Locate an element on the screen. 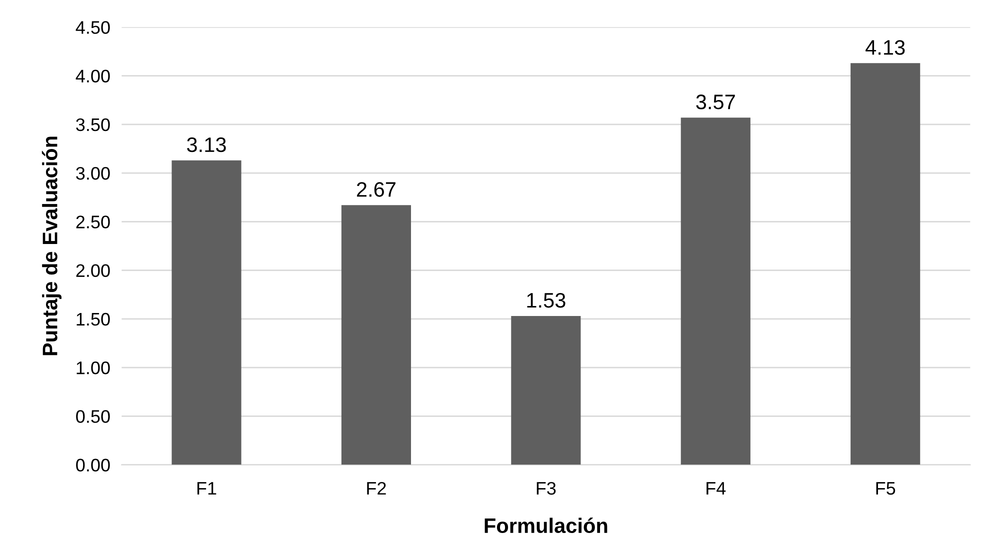  data-label: 3.13 is located at coordinates (206, 144).